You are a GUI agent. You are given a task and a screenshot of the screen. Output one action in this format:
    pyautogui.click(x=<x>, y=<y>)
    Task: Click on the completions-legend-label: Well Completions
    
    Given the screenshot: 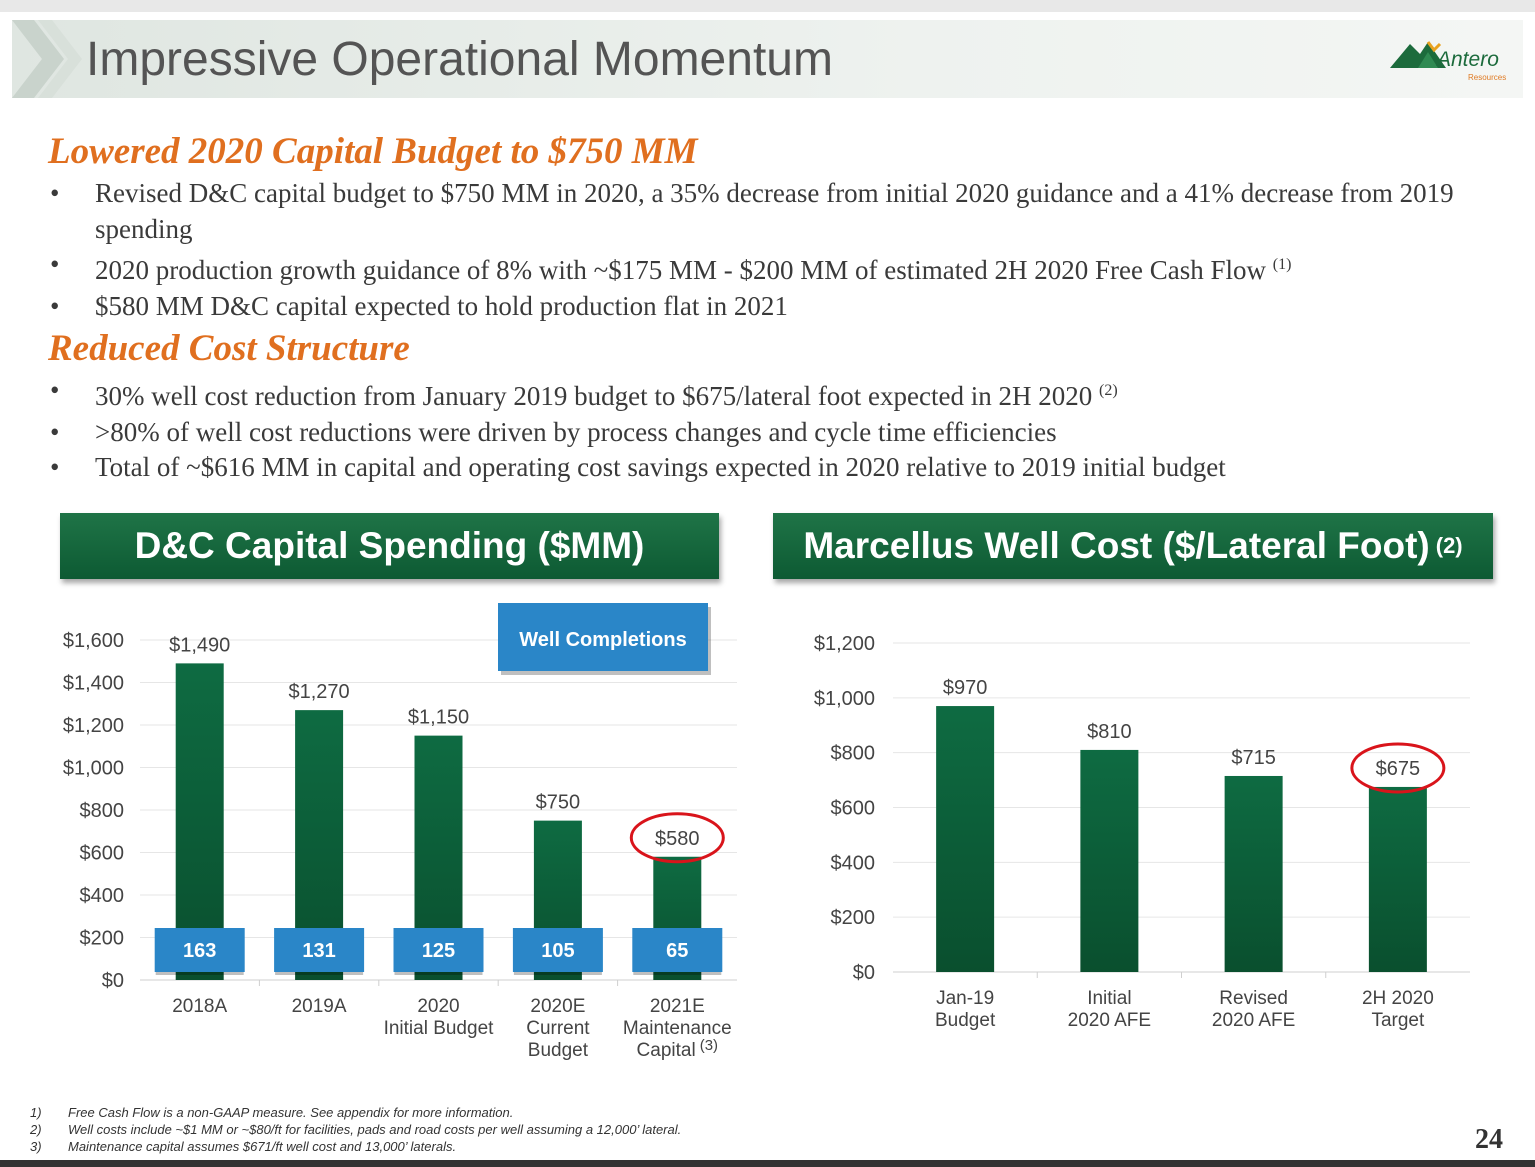 What is the action you would take?
    pyautogui.click(x=602, y=640)
    